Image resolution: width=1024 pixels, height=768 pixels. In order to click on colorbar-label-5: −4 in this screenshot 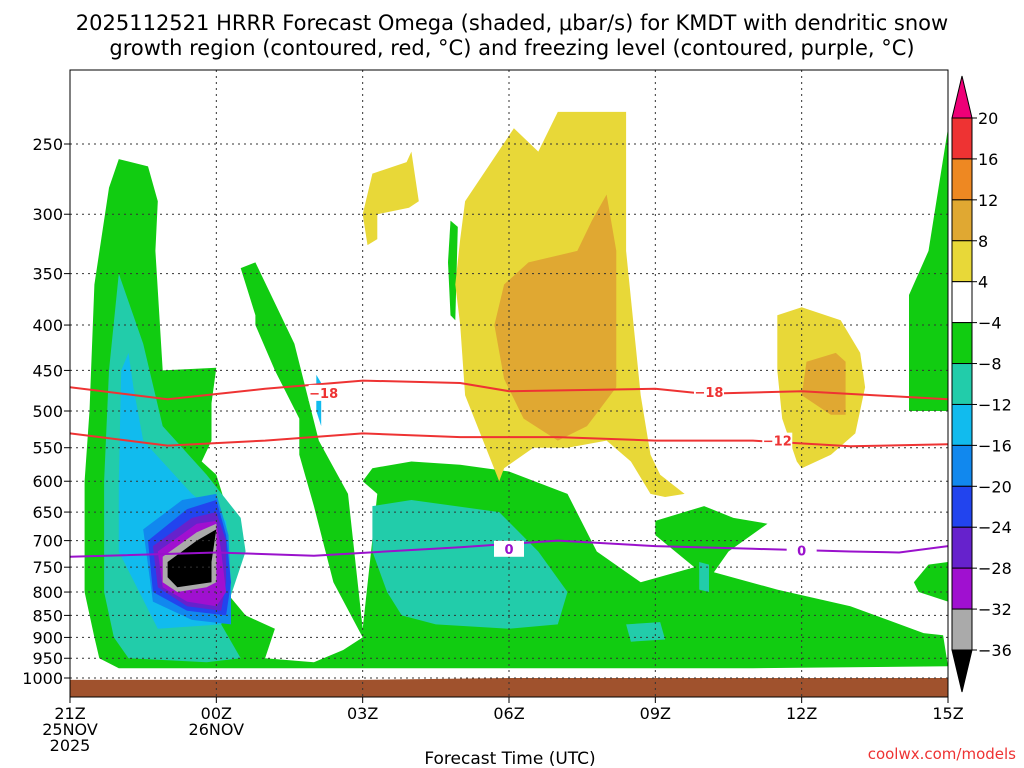, I will do `click(990, 323)`.